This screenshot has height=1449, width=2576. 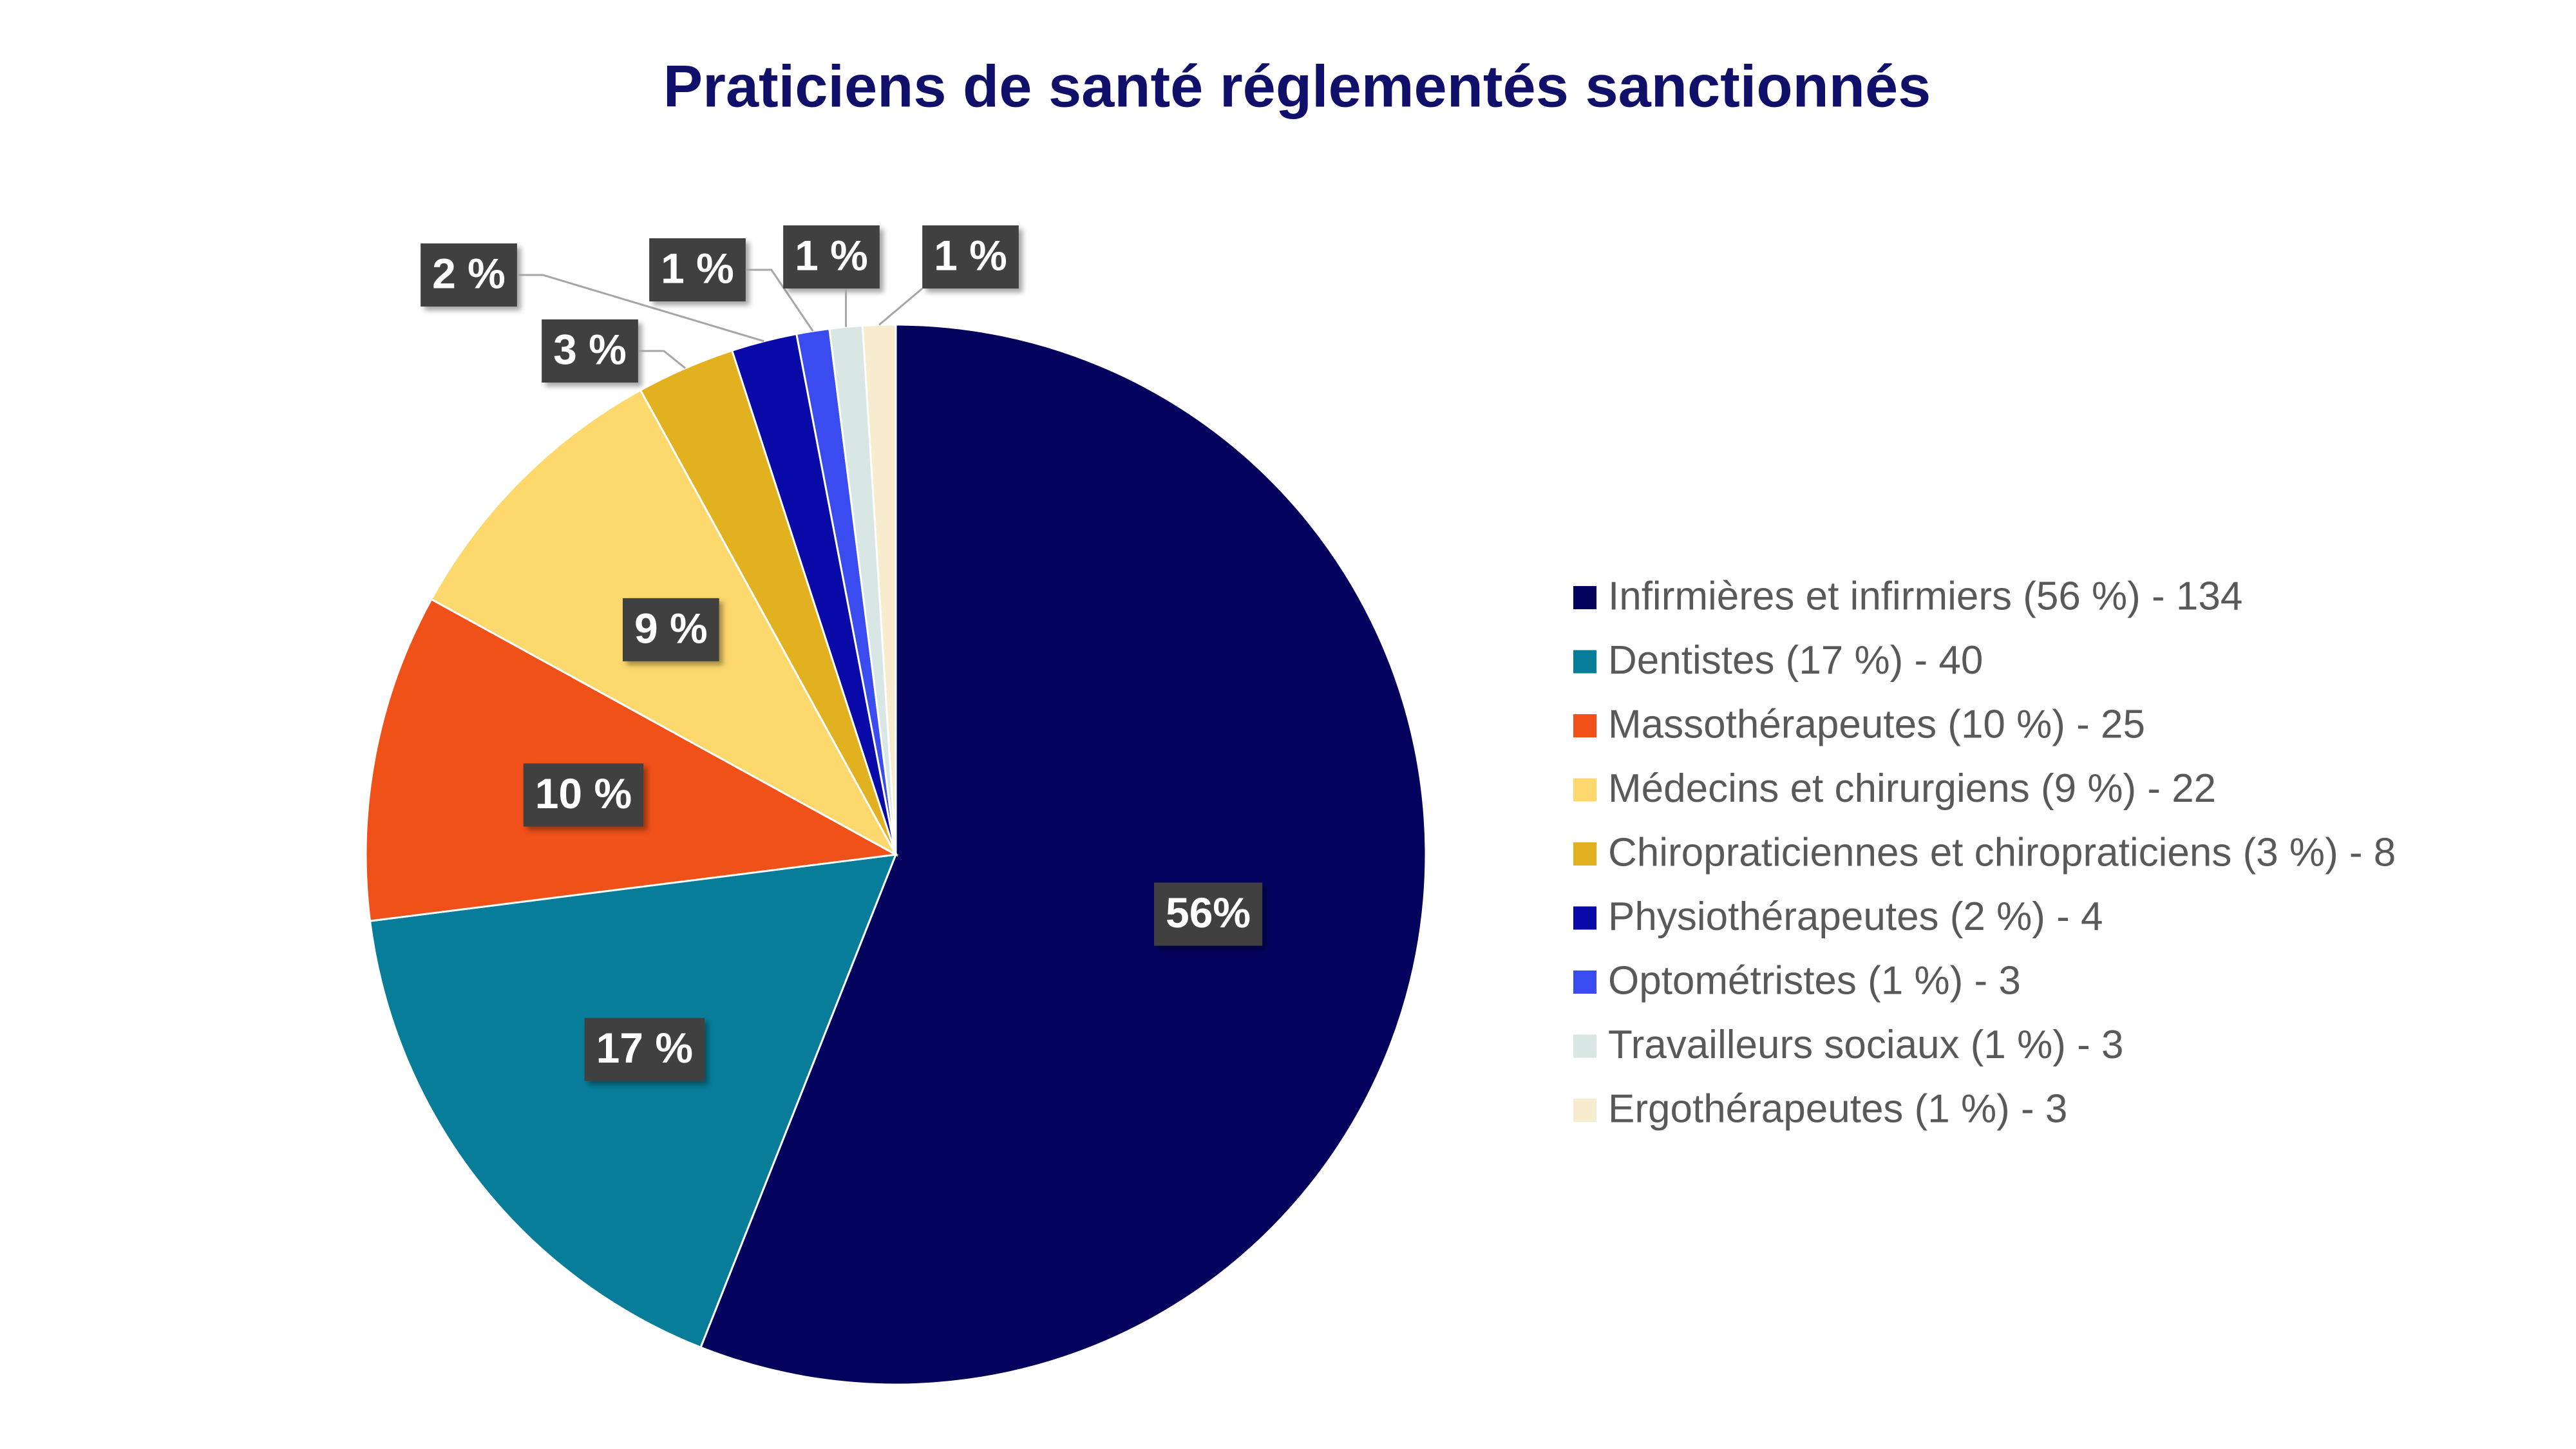 I want to click on data-label-text: 10 %, so click(x=583, y=793).